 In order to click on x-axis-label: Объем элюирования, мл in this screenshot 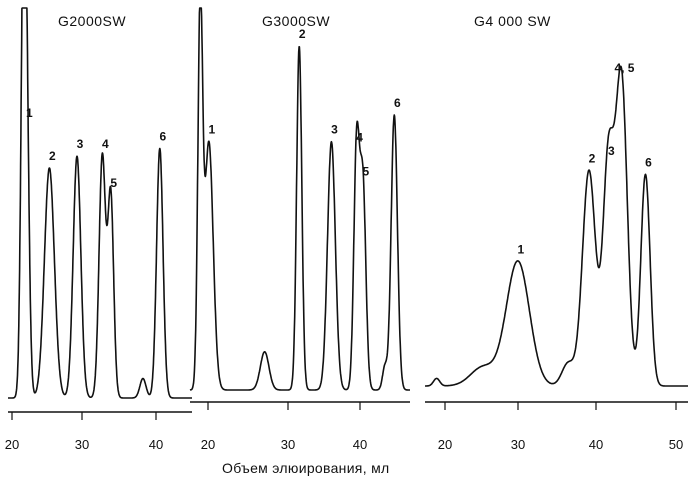, I will do `click(305, 468)`.